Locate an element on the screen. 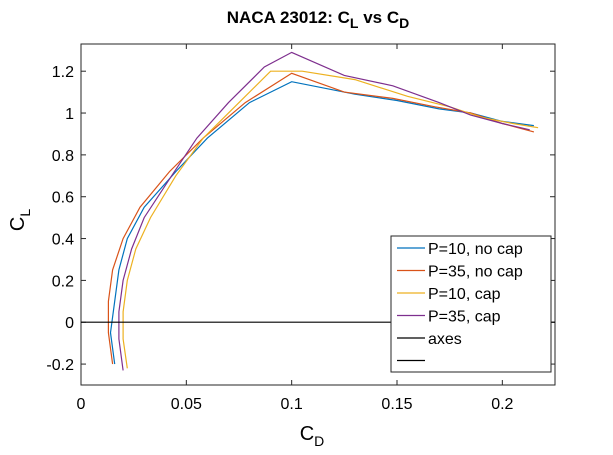  chart-title-mid: vs C is located at coordinates (378, 17).